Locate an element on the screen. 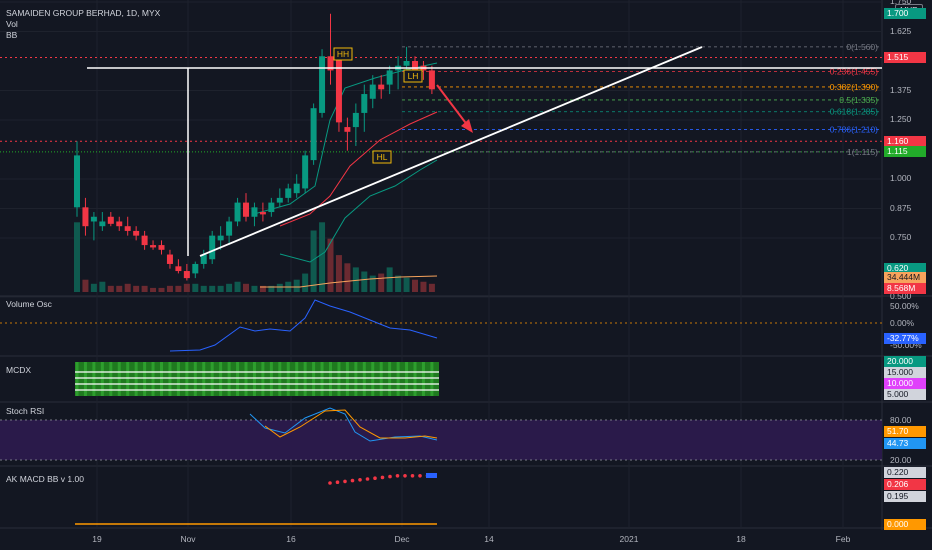 The width and height of the screenshot is (932, 550). vol-osc-tick: -50.00% is located at coordinates (906, 345).